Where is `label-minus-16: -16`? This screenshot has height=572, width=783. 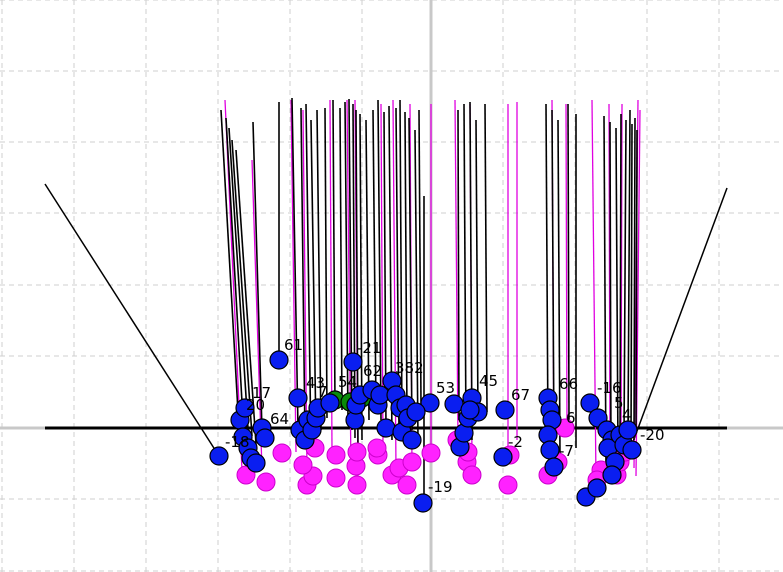
label-minus-16: -16 is located at coordinates (609, 388).